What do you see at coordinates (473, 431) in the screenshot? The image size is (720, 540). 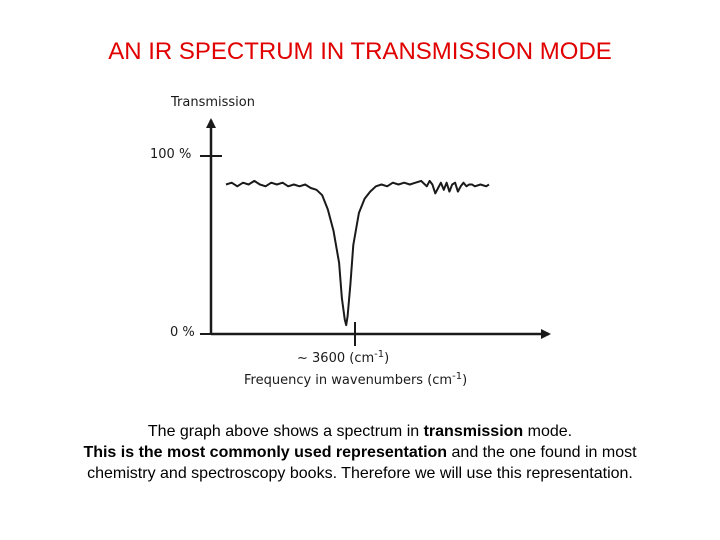 I see `caption-line-1-bold: transmission` at bounding box center [473, 431].